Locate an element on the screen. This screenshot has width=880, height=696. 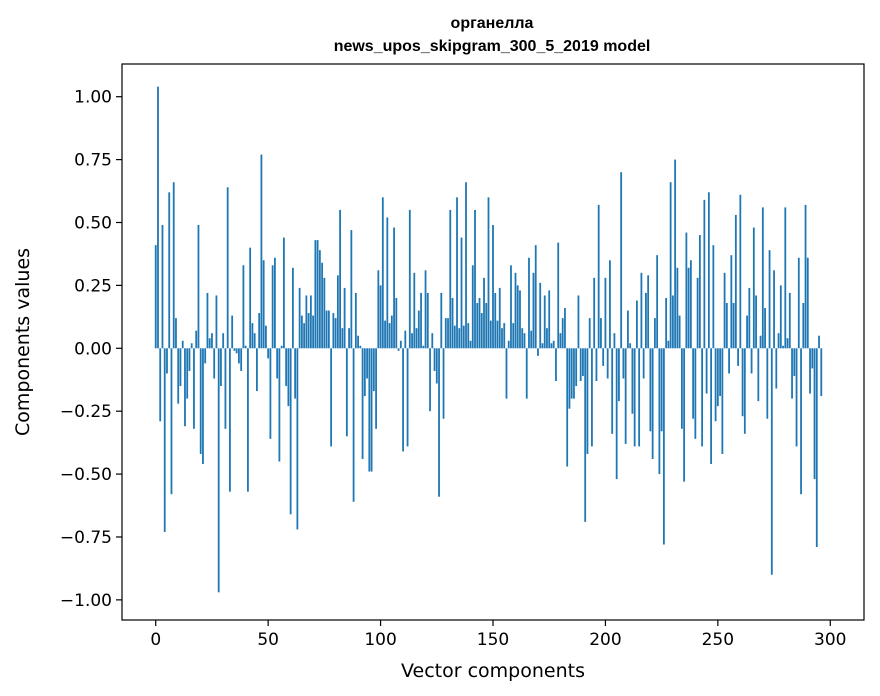
chart-title: органелла is located at coordinates (492, 23).